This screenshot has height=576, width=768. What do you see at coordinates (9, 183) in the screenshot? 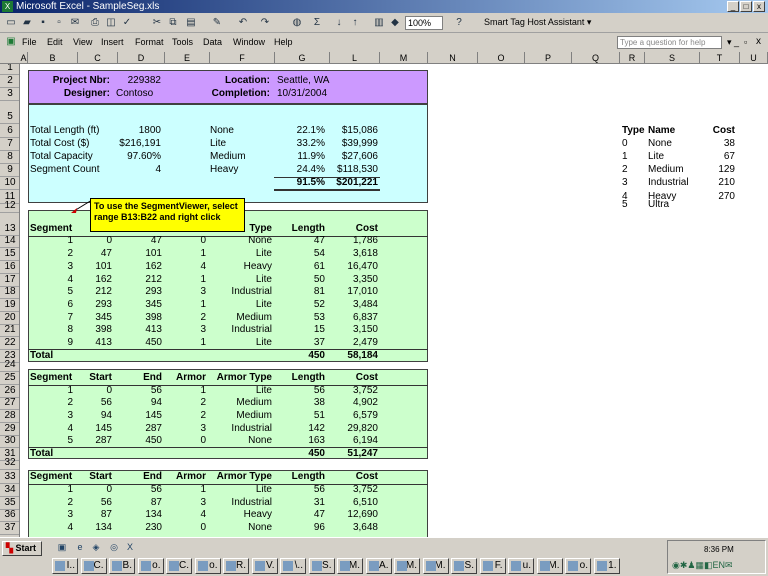
I see `row-header-10: 10` at bounding box center [9, 183].